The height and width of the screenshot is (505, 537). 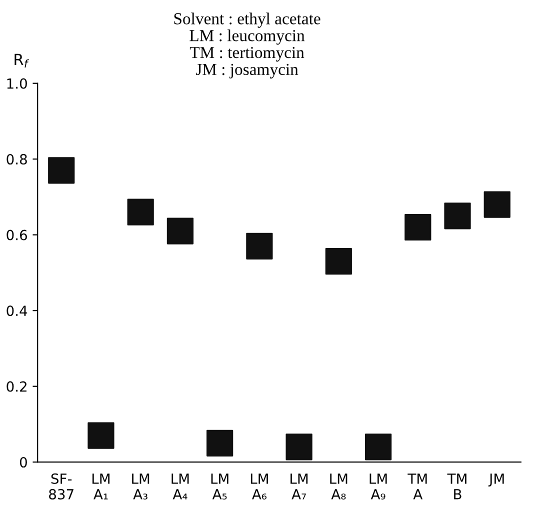 What do you see at coordinates (23, 462) in the screenshot?
I see `y-tick-label: 0` at bounding box center [23, 462].